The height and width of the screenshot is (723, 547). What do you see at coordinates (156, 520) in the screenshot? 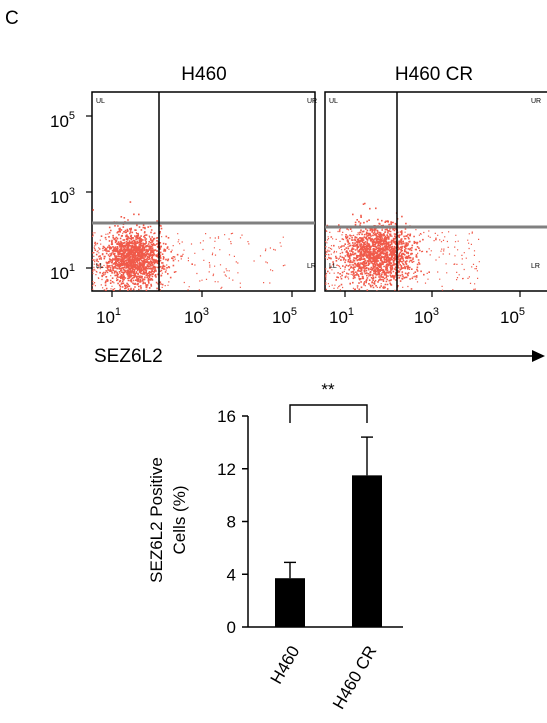
I see `bar-chart-ylabel: SEZ6L2 Positive` at bounding box center [156, 520].